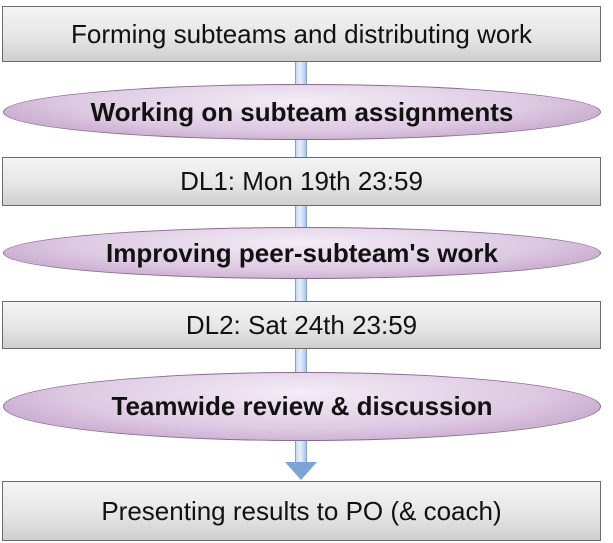 This screenshot has width=613, height=543. I want to click on arrow-head-icon, so click(301, 471).